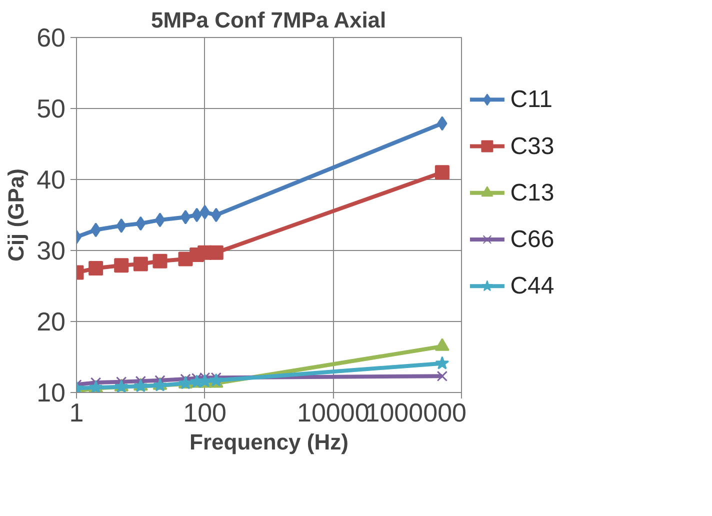 Image resolution: width=712 pixels, height=516 pixels. I want to click on y-tick-label: 60, so click(51, 37).